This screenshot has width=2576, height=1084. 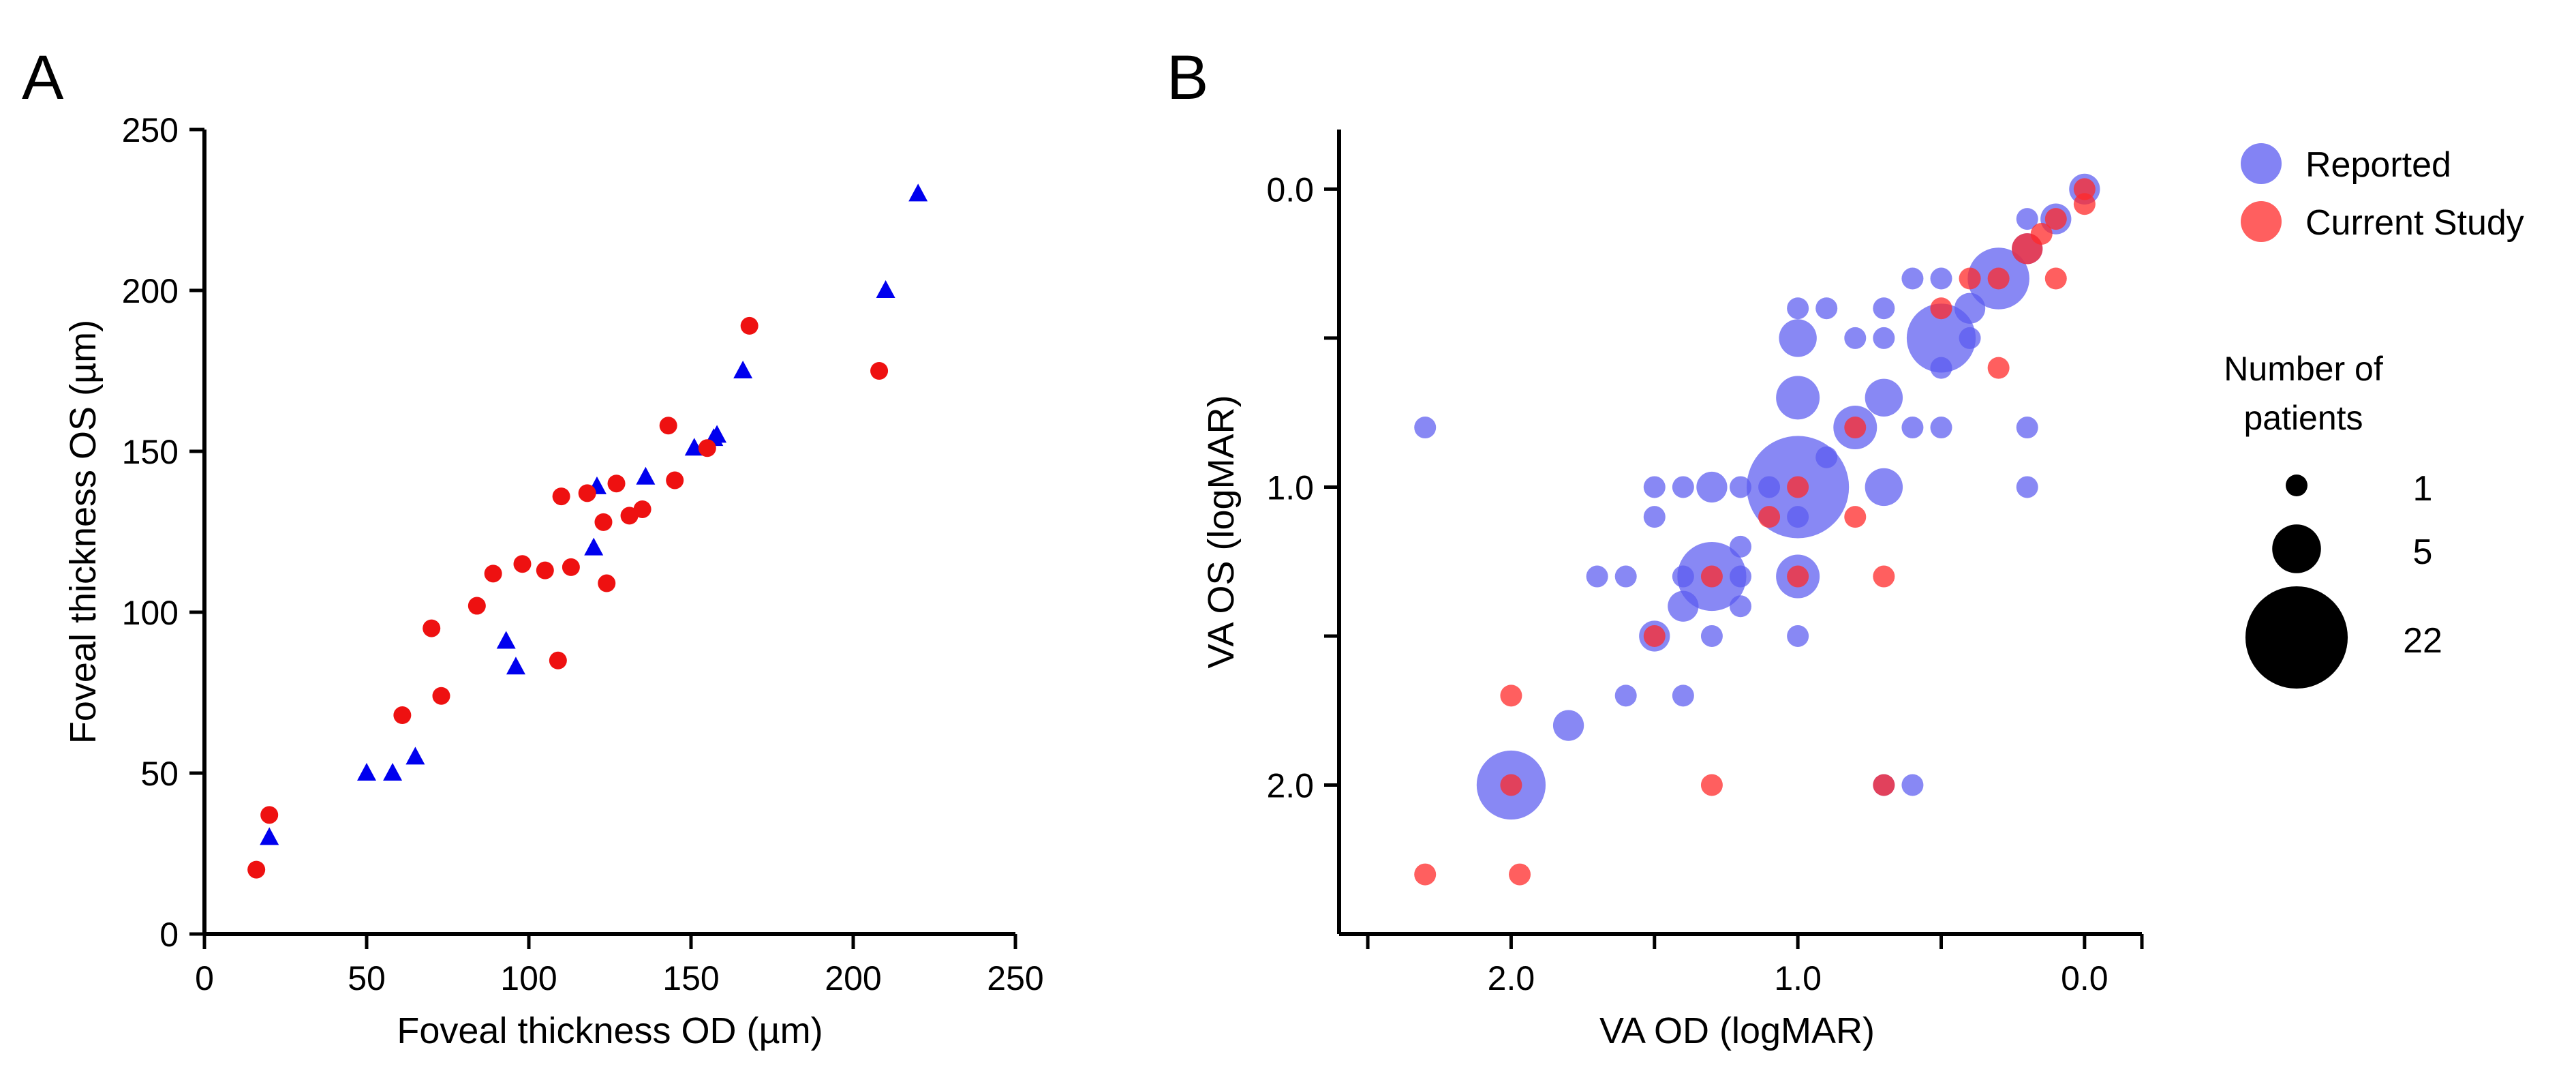 I want to click on panel-a-x-axis-title: Foveal thickness OD (µm), so click(x=610, y=1030).